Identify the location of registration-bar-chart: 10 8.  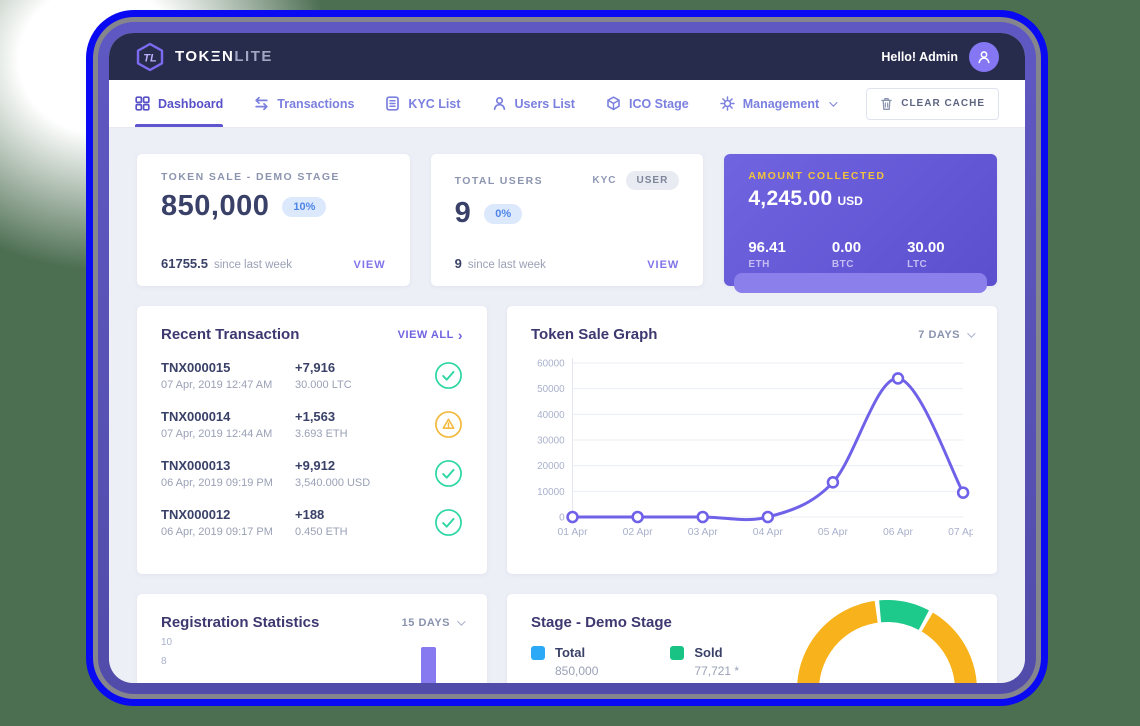
(312, 660).